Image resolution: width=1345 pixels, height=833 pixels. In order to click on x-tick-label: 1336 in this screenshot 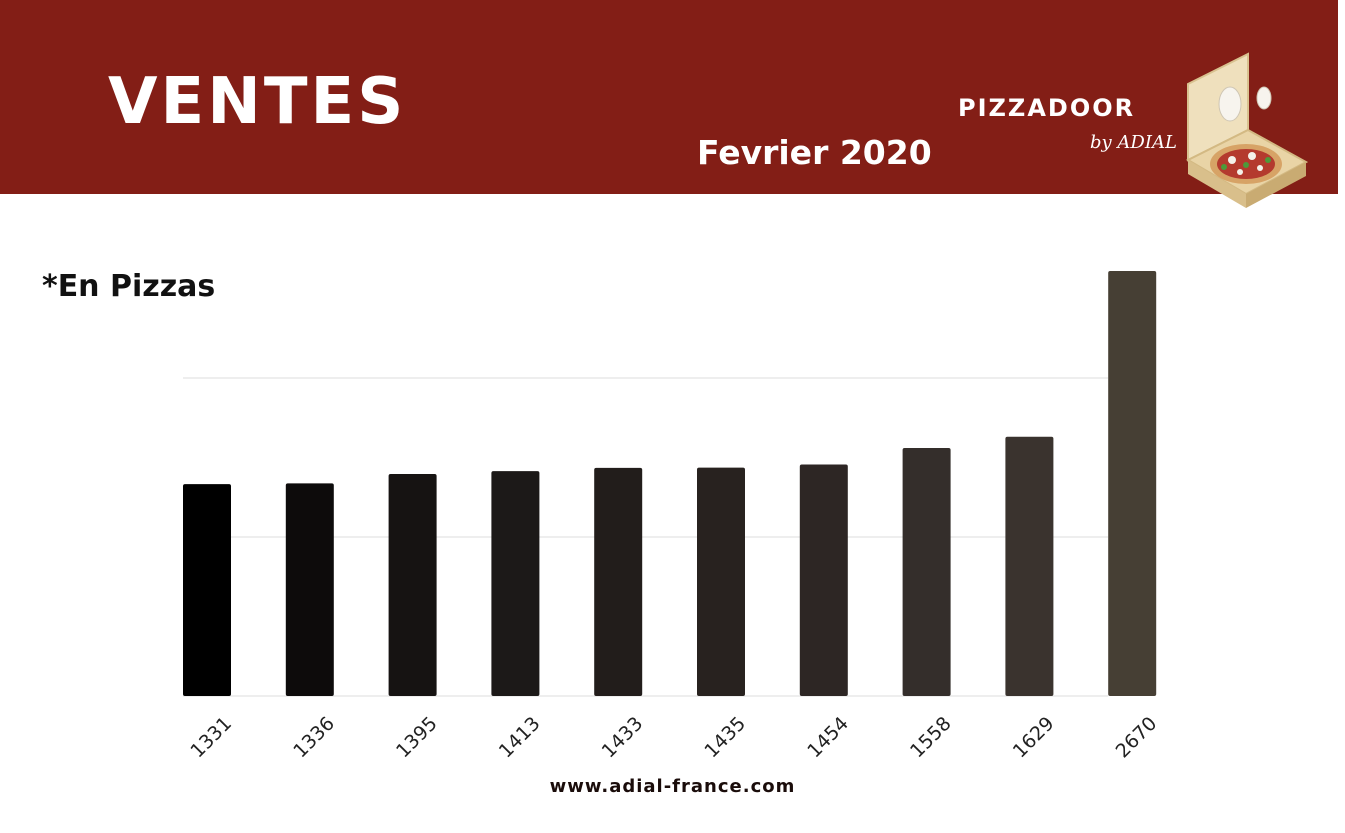, I will do `click(314, 738)`.